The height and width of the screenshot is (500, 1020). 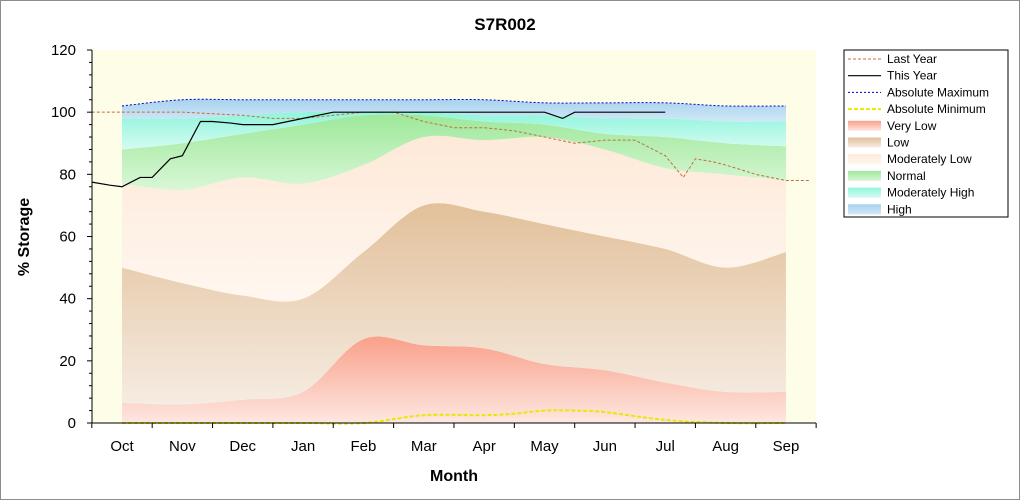 I want to click on y-tick-label: 120, so click(x=63, y=50).